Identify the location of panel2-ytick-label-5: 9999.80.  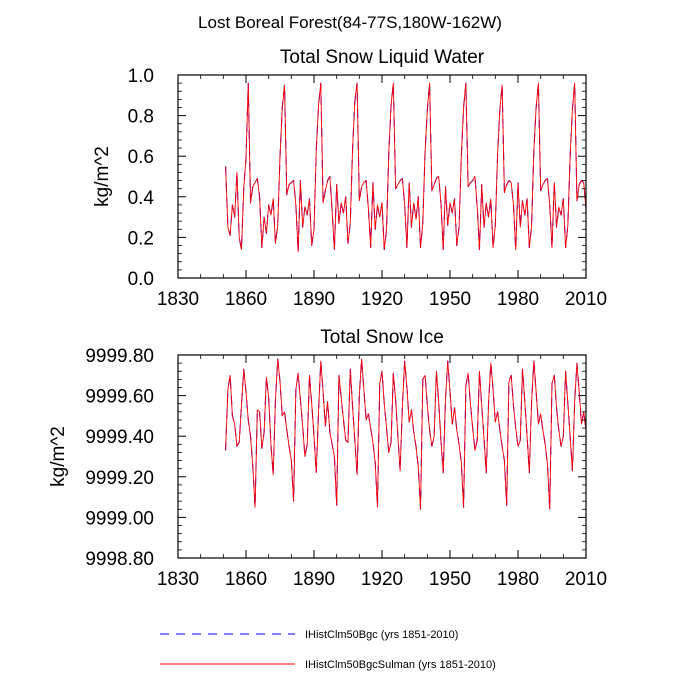
(119, 356).